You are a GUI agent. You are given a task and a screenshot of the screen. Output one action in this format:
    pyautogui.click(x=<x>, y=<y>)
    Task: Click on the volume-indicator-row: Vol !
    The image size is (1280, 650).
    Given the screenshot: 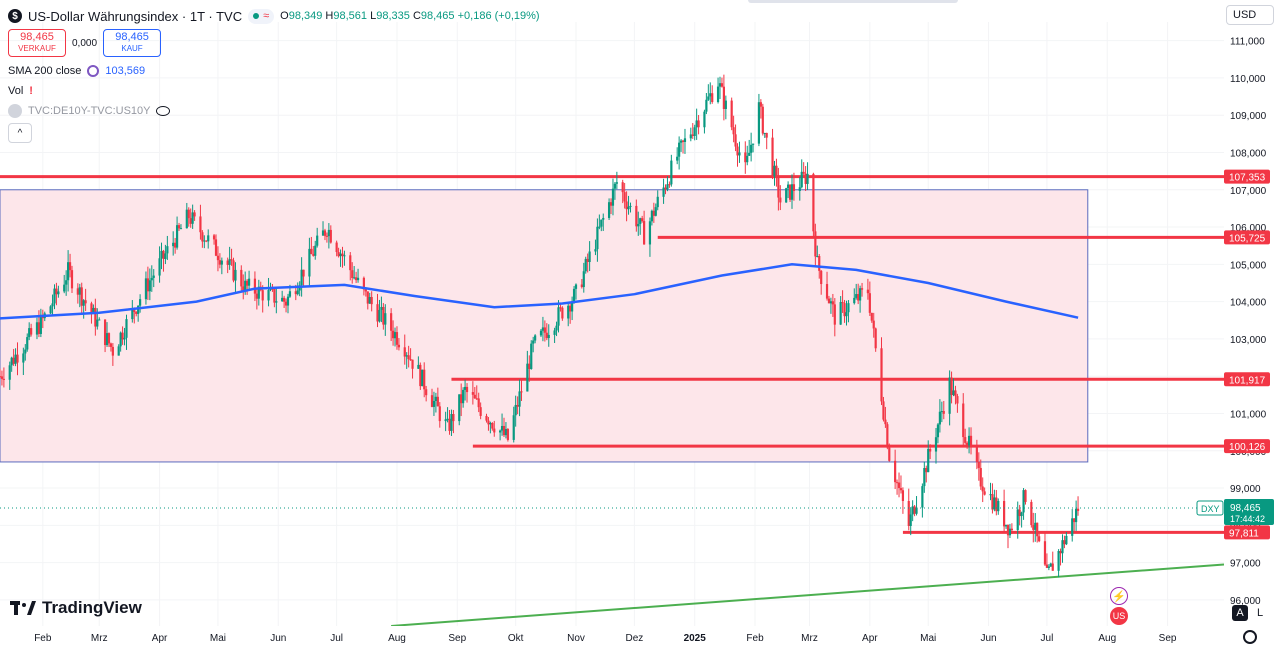 What is the action you would take?
    pyautogui.click(x=274, y=91)
    